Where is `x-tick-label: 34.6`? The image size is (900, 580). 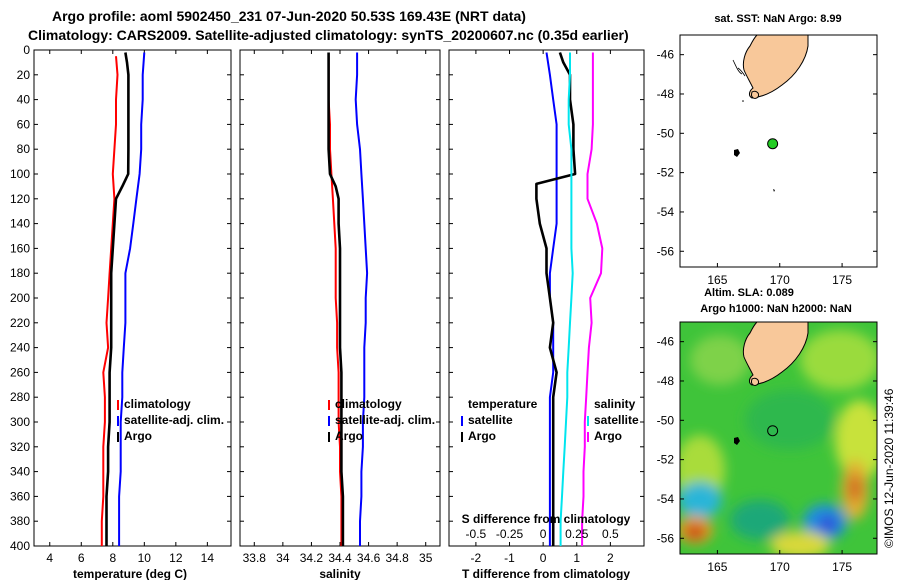 x-tick-label: 34.6 is located at coordinates (369, 558).